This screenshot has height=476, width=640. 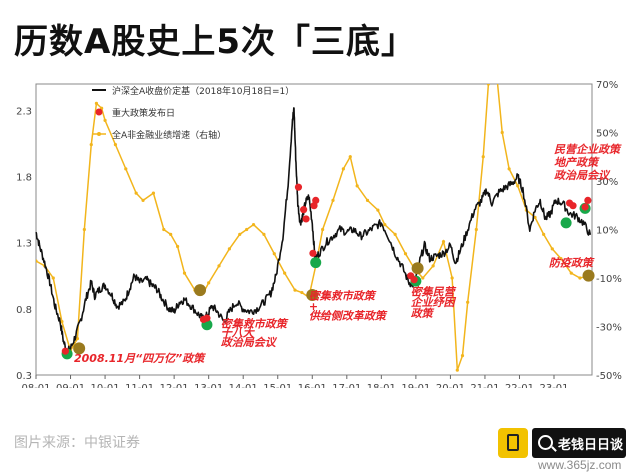 I want to click on watermark: www.365jz.com, so click(x=580, y=465).